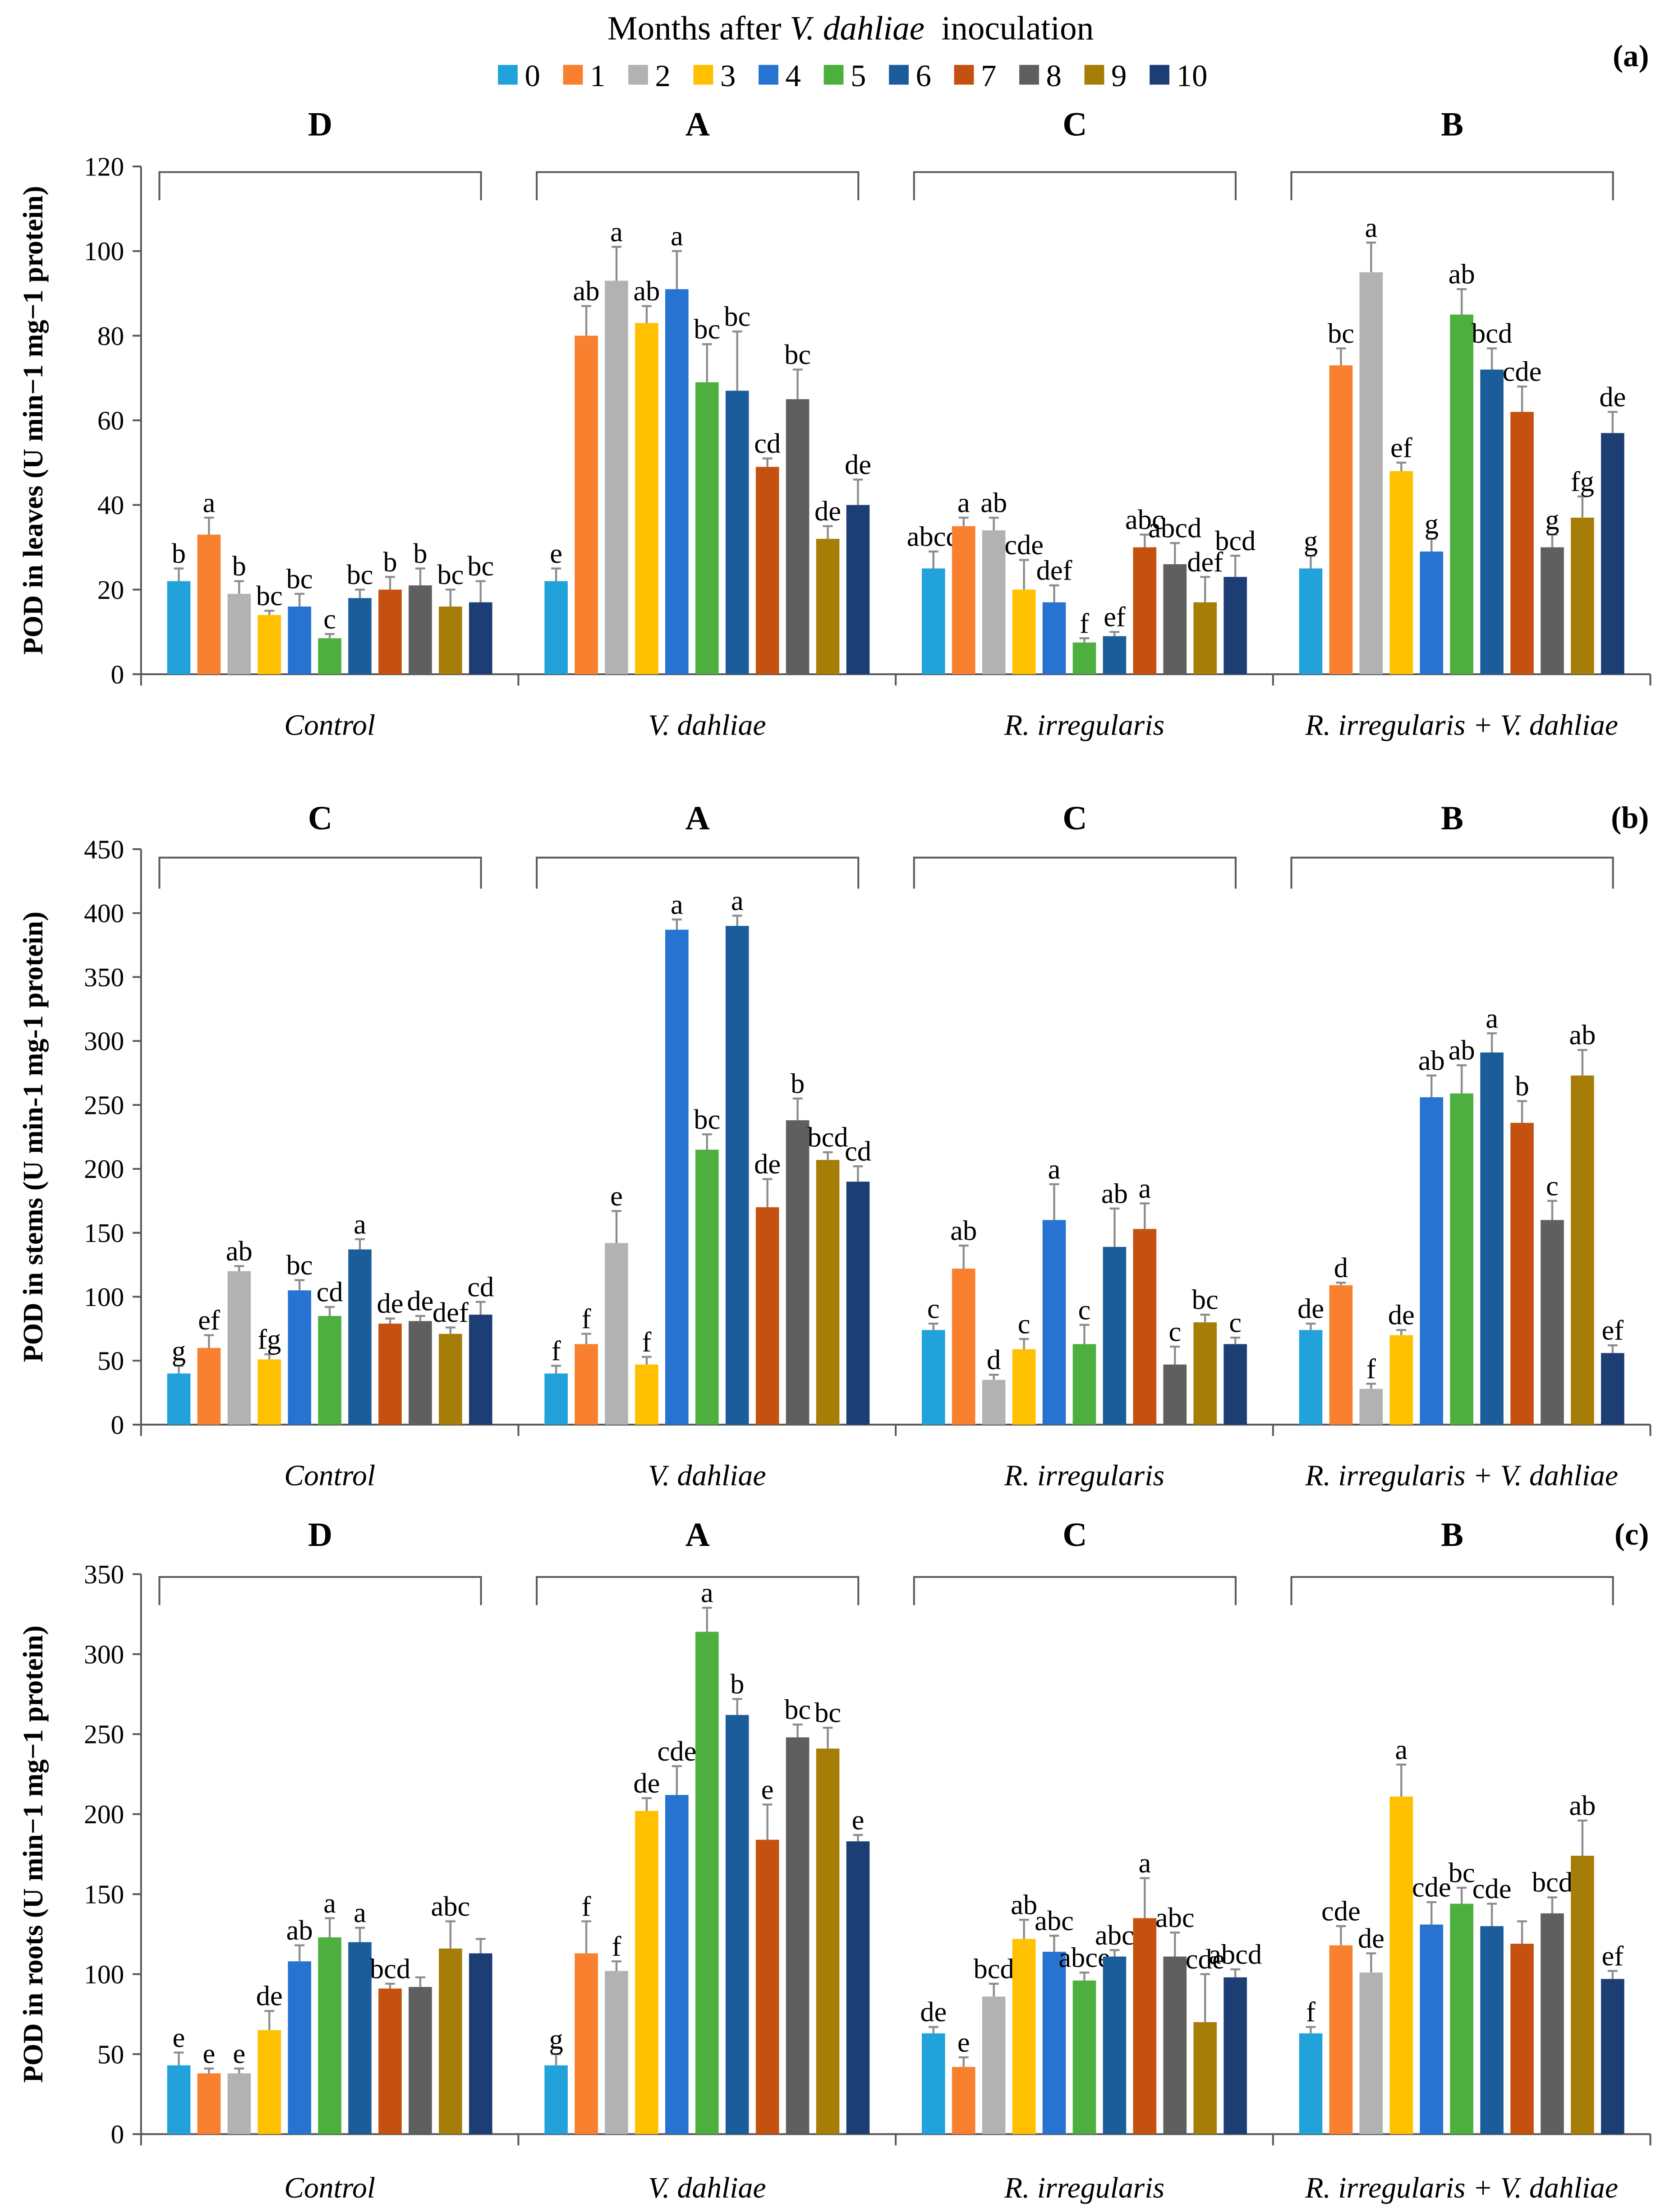  Describe the element at coordinates (1552, 1186) in the screenshot. I see `bar-letter-r-irregularis-v-dahliae-month-8: c` at that location.